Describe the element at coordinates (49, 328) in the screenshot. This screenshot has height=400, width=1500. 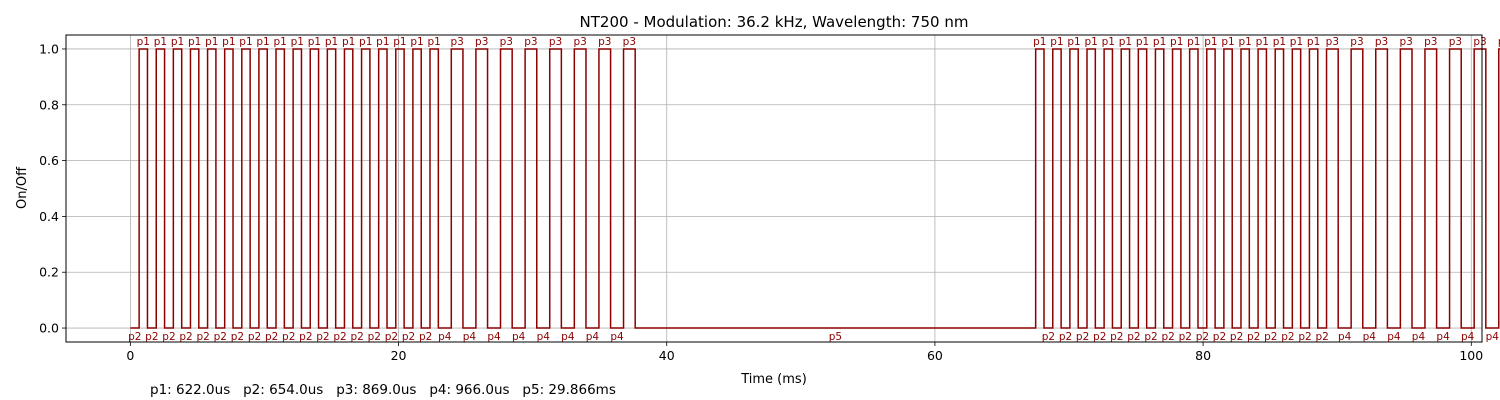
I see `y-tick-label: 0.0` at that location.